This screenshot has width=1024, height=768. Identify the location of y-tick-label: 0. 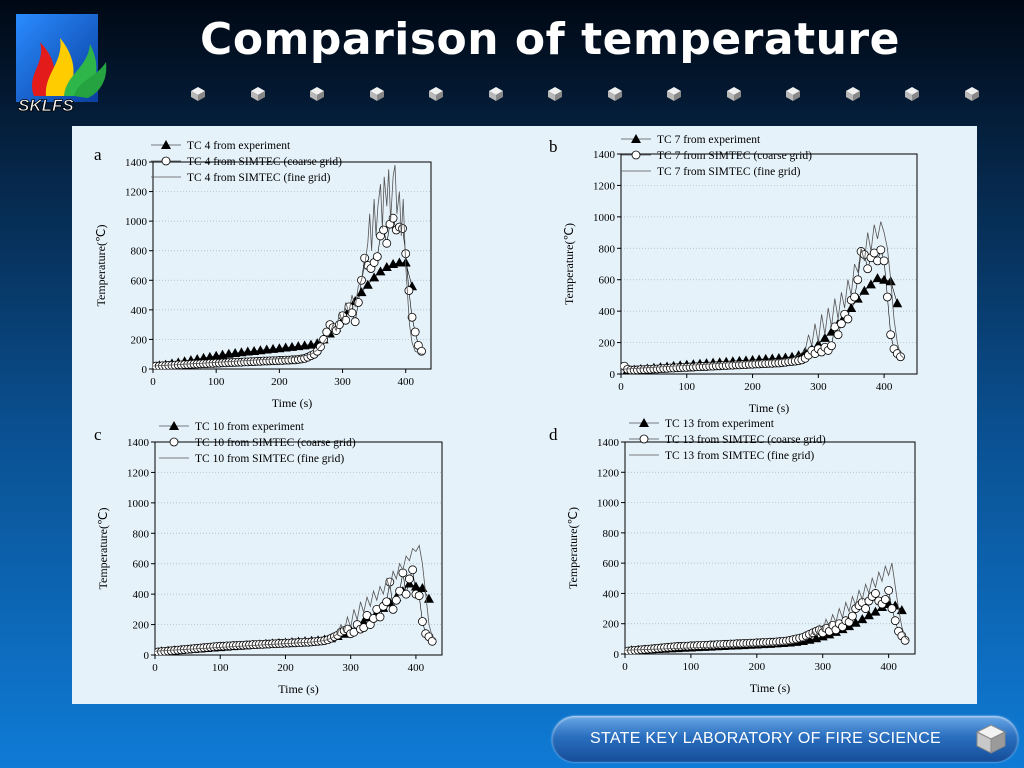
(617, 655).